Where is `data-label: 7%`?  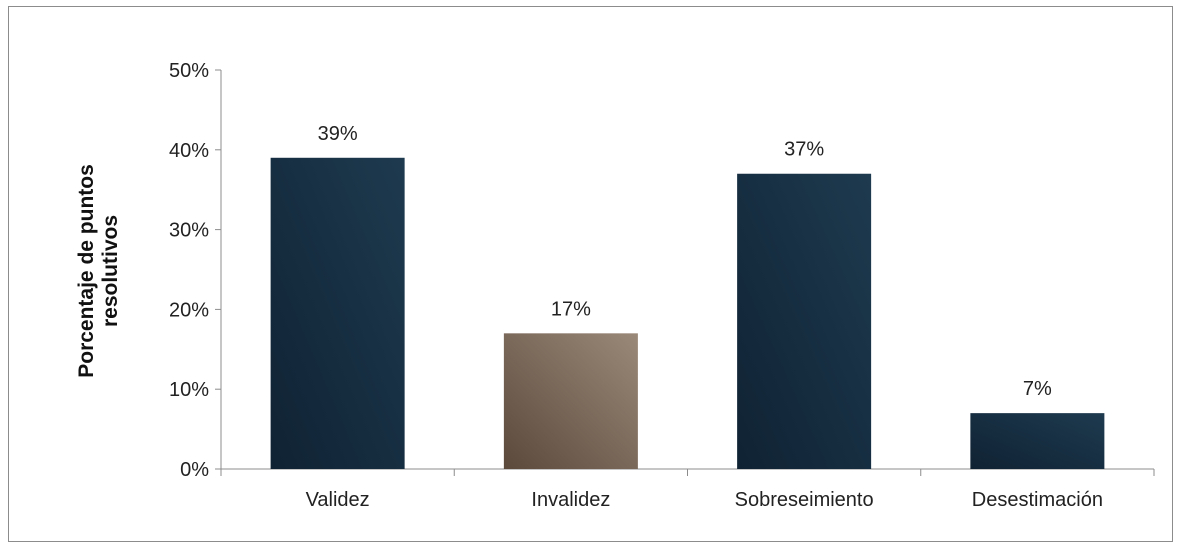 data-label: 7% is located at coordinates (1037, 389).